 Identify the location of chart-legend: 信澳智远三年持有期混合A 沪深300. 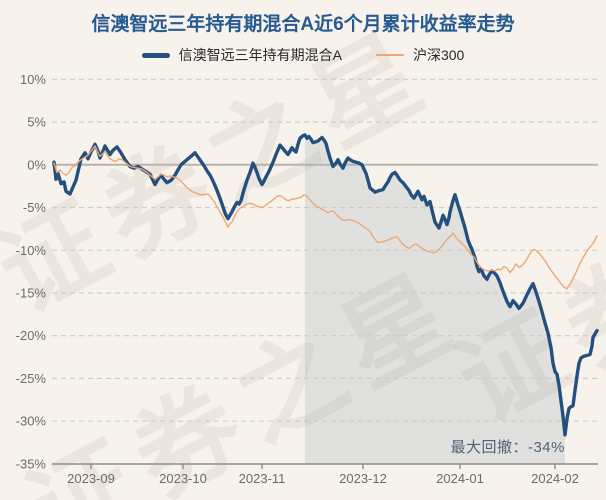
(303, 55).